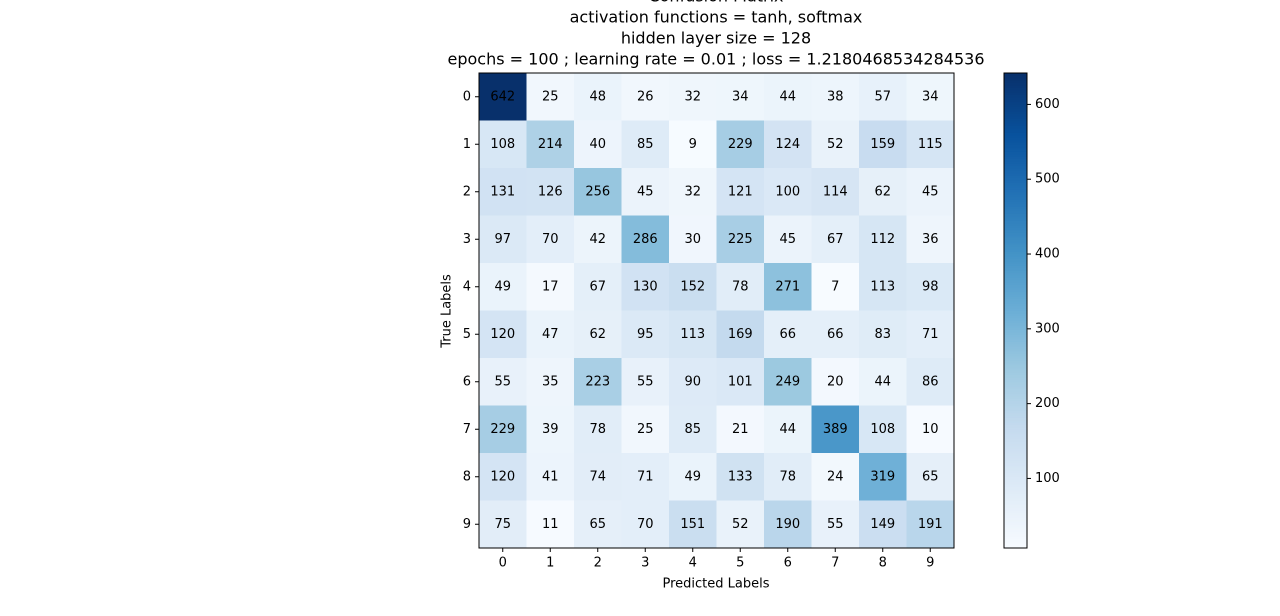 The image size is (1280, 616). Describe the element at coordinates (1047, 254) in the screenshot. I see `colorbar-tick-label: 400` at that location.